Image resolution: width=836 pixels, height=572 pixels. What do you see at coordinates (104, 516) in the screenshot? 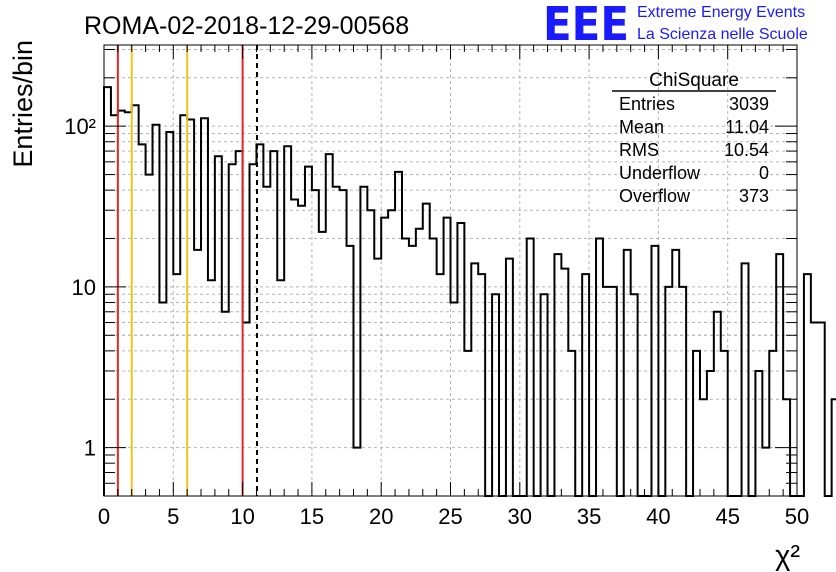
I see `x-tick-label: 0` at bounding box center [104, 516].